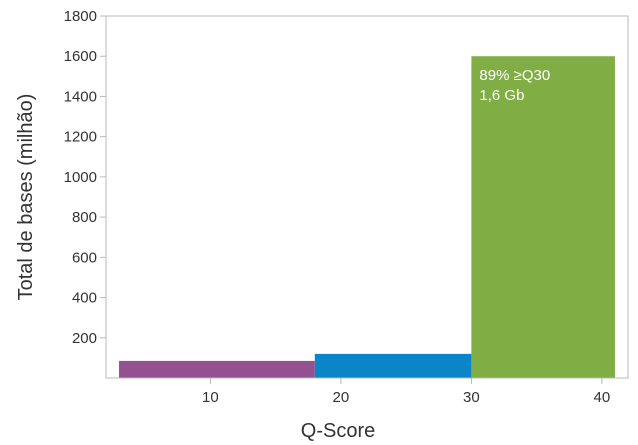 The image size is (638, 445). What do you see at coordinates (602, 397) in the screenshot?
I see `x-tick-label: 40` at bounding box center [602, 397].